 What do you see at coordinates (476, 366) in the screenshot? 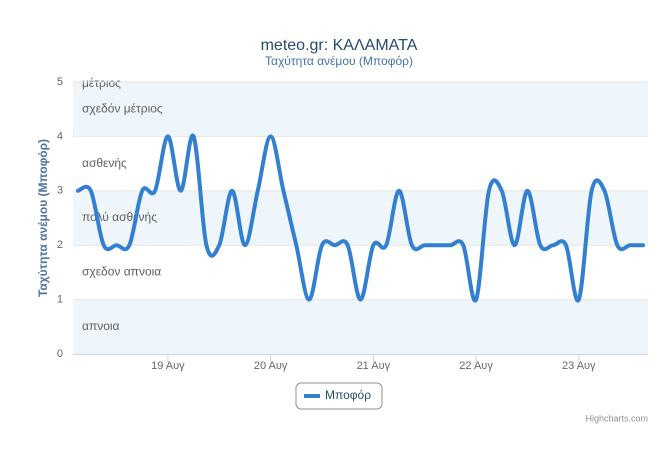
I see `x-tick-label: 22 Αυγ` at bounding box center [476, 366].